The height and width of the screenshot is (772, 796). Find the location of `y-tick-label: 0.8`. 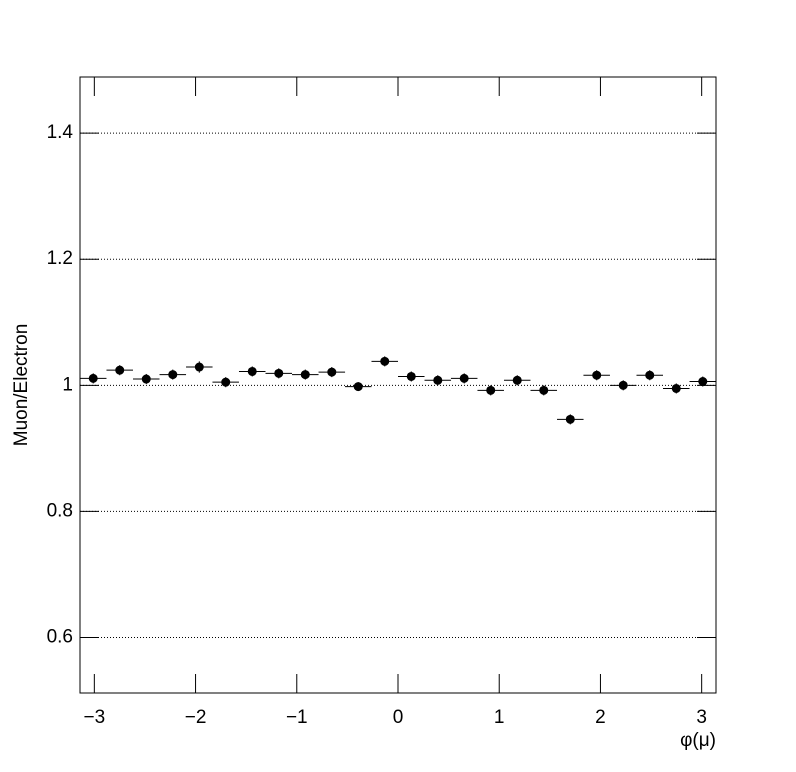

y-tick-label: 0.8 is located at coordinates (60, 510).